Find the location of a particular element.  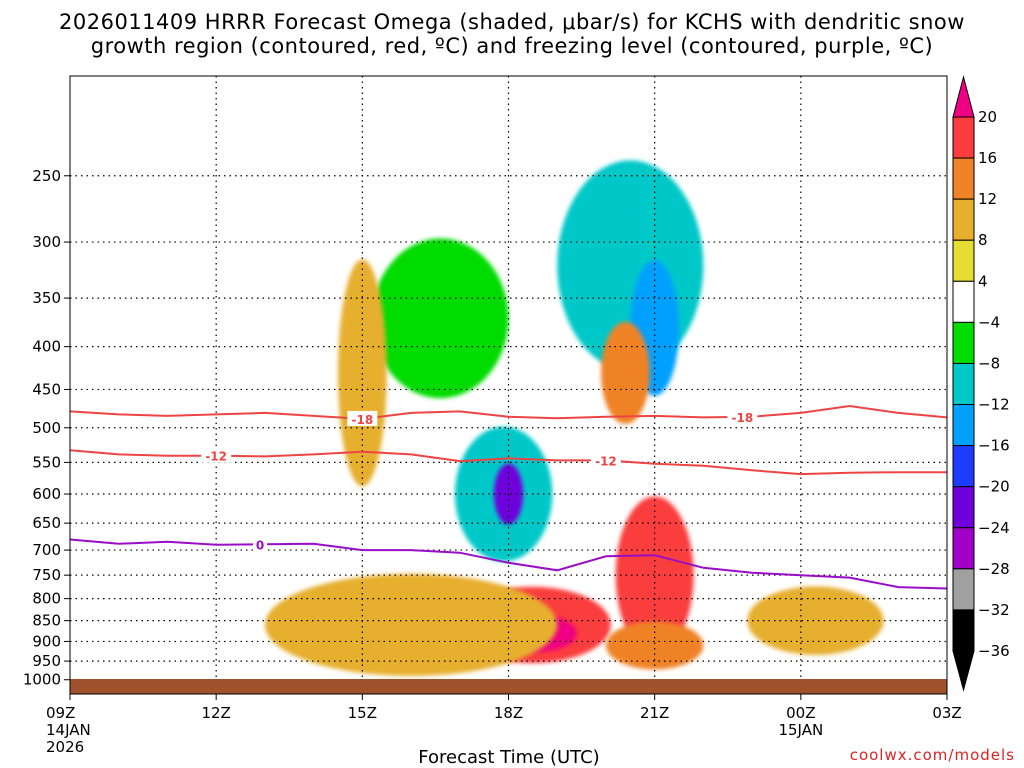

contour-label-bg--12-0 is located at coordinates (216, 455).